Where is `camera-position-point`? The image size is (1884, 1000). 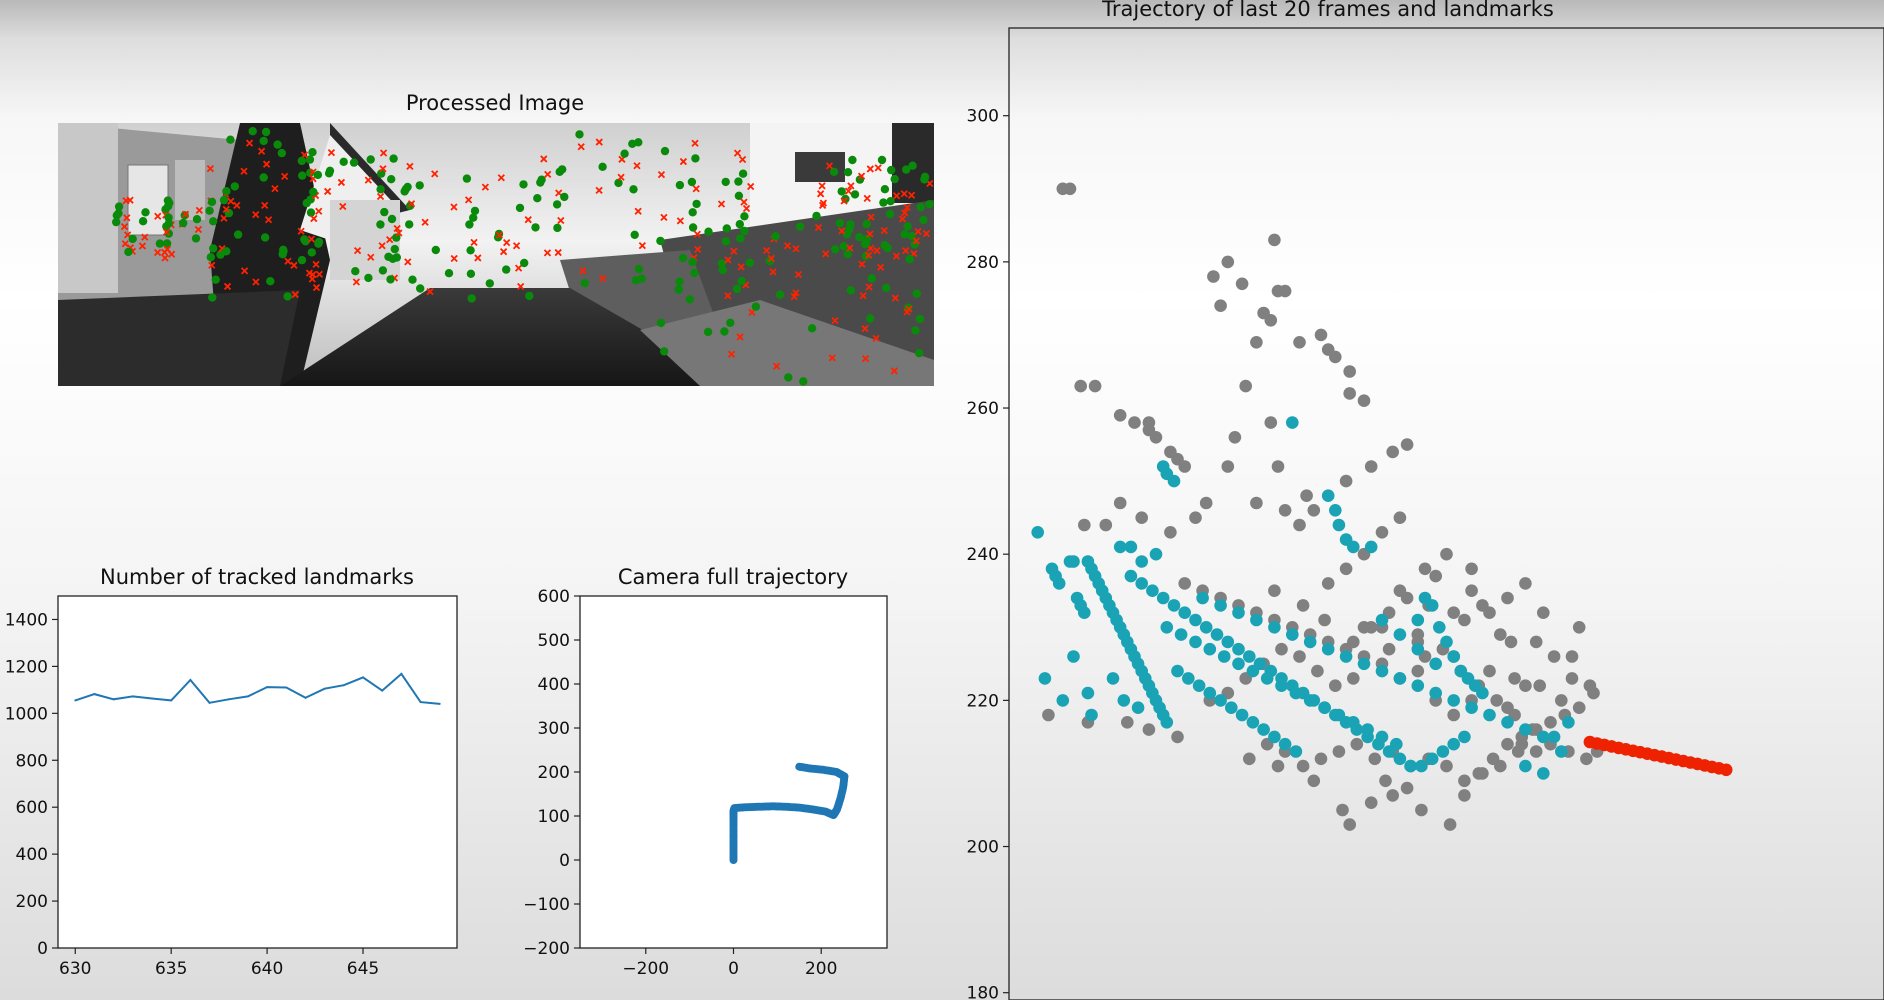
camera-position-point is located at coordinates (799, 766).